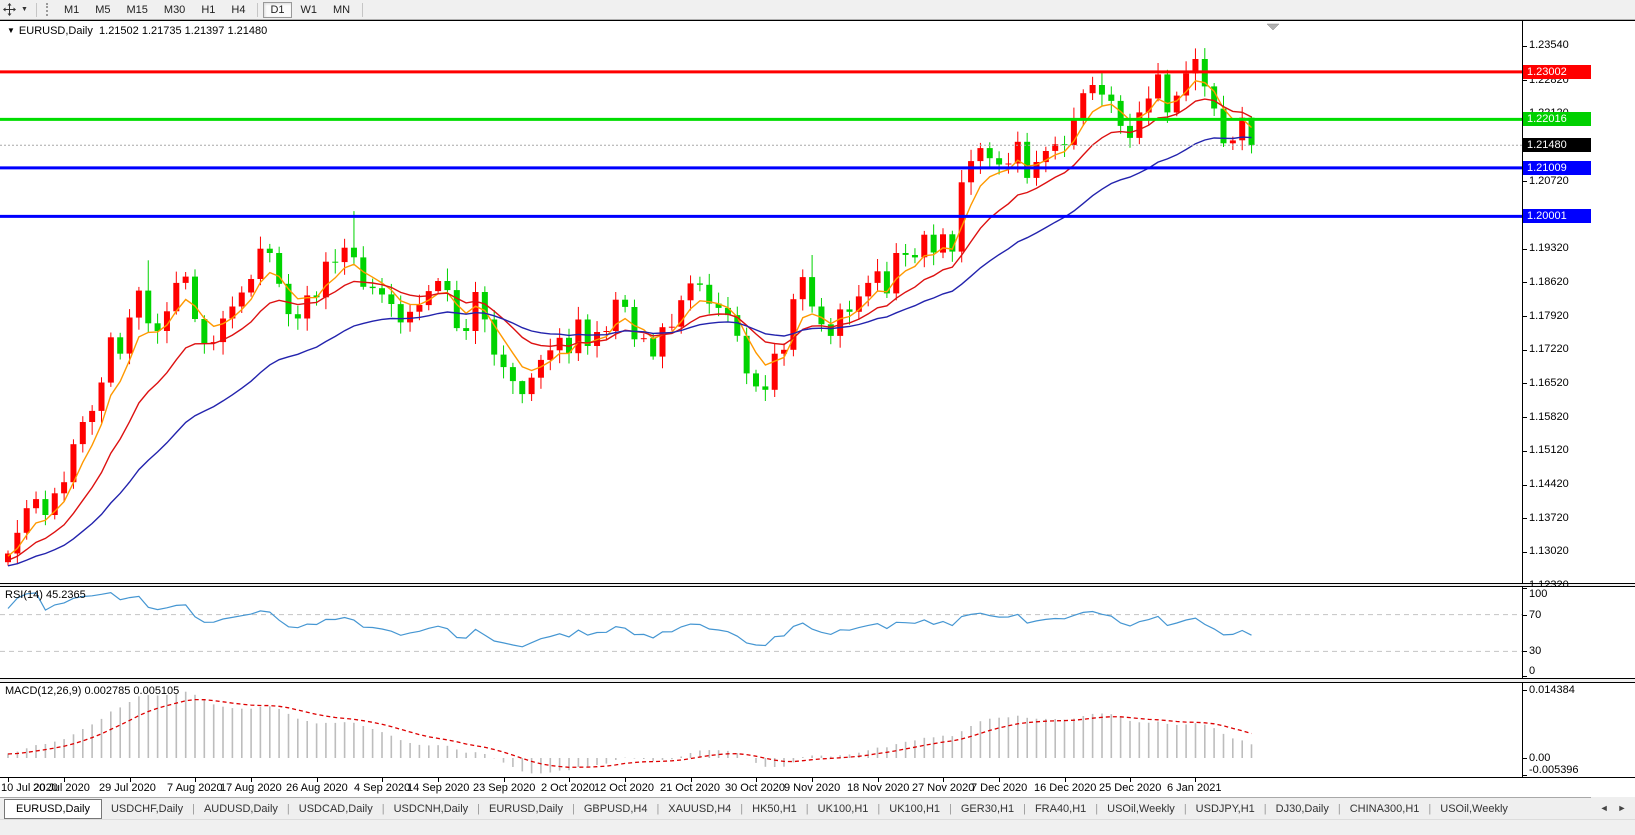 The width and height of the screenshot is (1635, 835). What do you see at coordinates (1549, 248) in the screenshot?
I see `price-tick-label: 1.19320` at bounding box center [1549, 248].